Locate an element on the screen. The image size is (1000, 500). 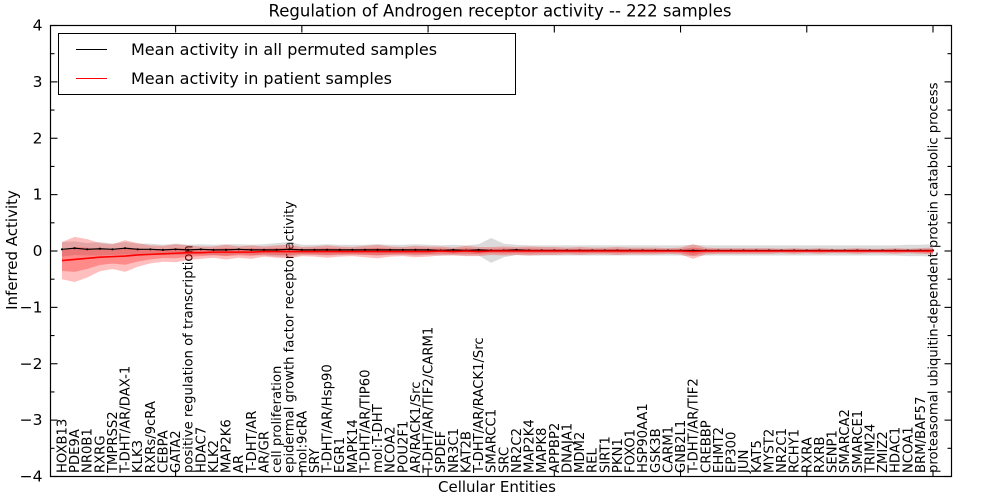
legend-label-patient: Mean activity in patient samples is located at coordinates (261, 78).